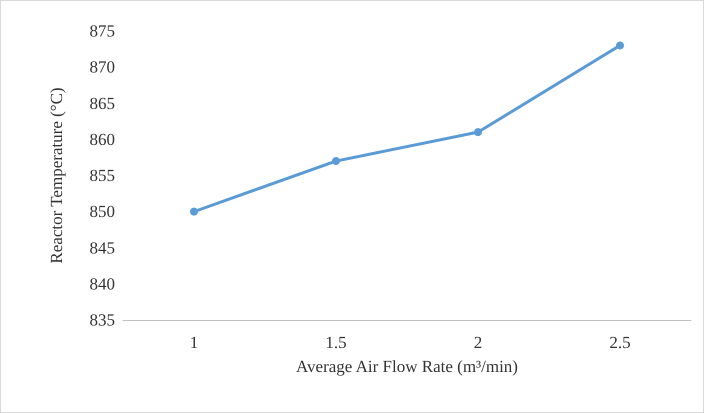 Image resolution: width=704 pixels, height=413 pixels. I want to click on y-axis-title: Reactor Temperature (°C), so click(56, 175).